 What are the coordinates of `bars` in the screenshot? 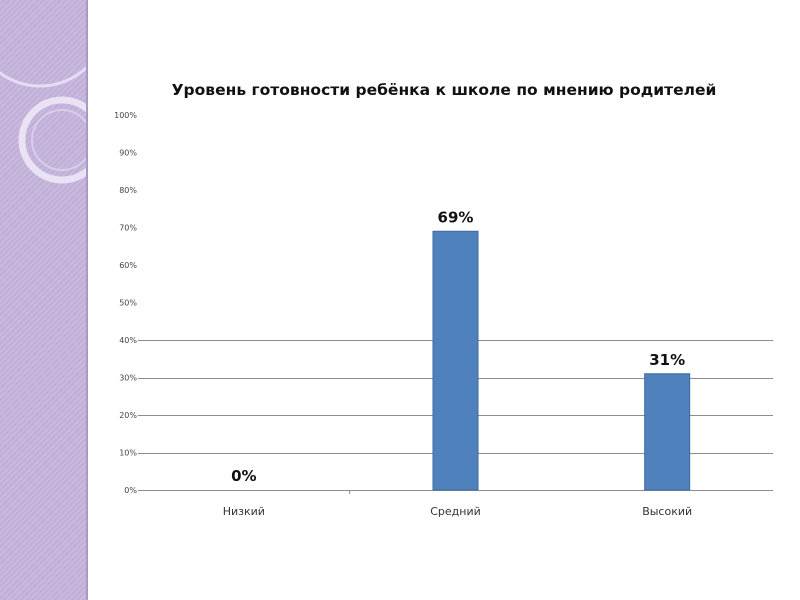 It's located at (561, 360).